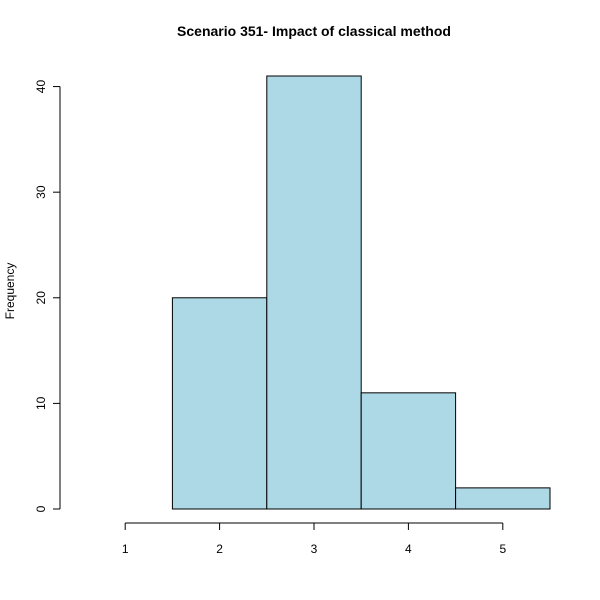 The image size is (600, 600). I want to click on y-tick-label: 30, so click(41, 192).